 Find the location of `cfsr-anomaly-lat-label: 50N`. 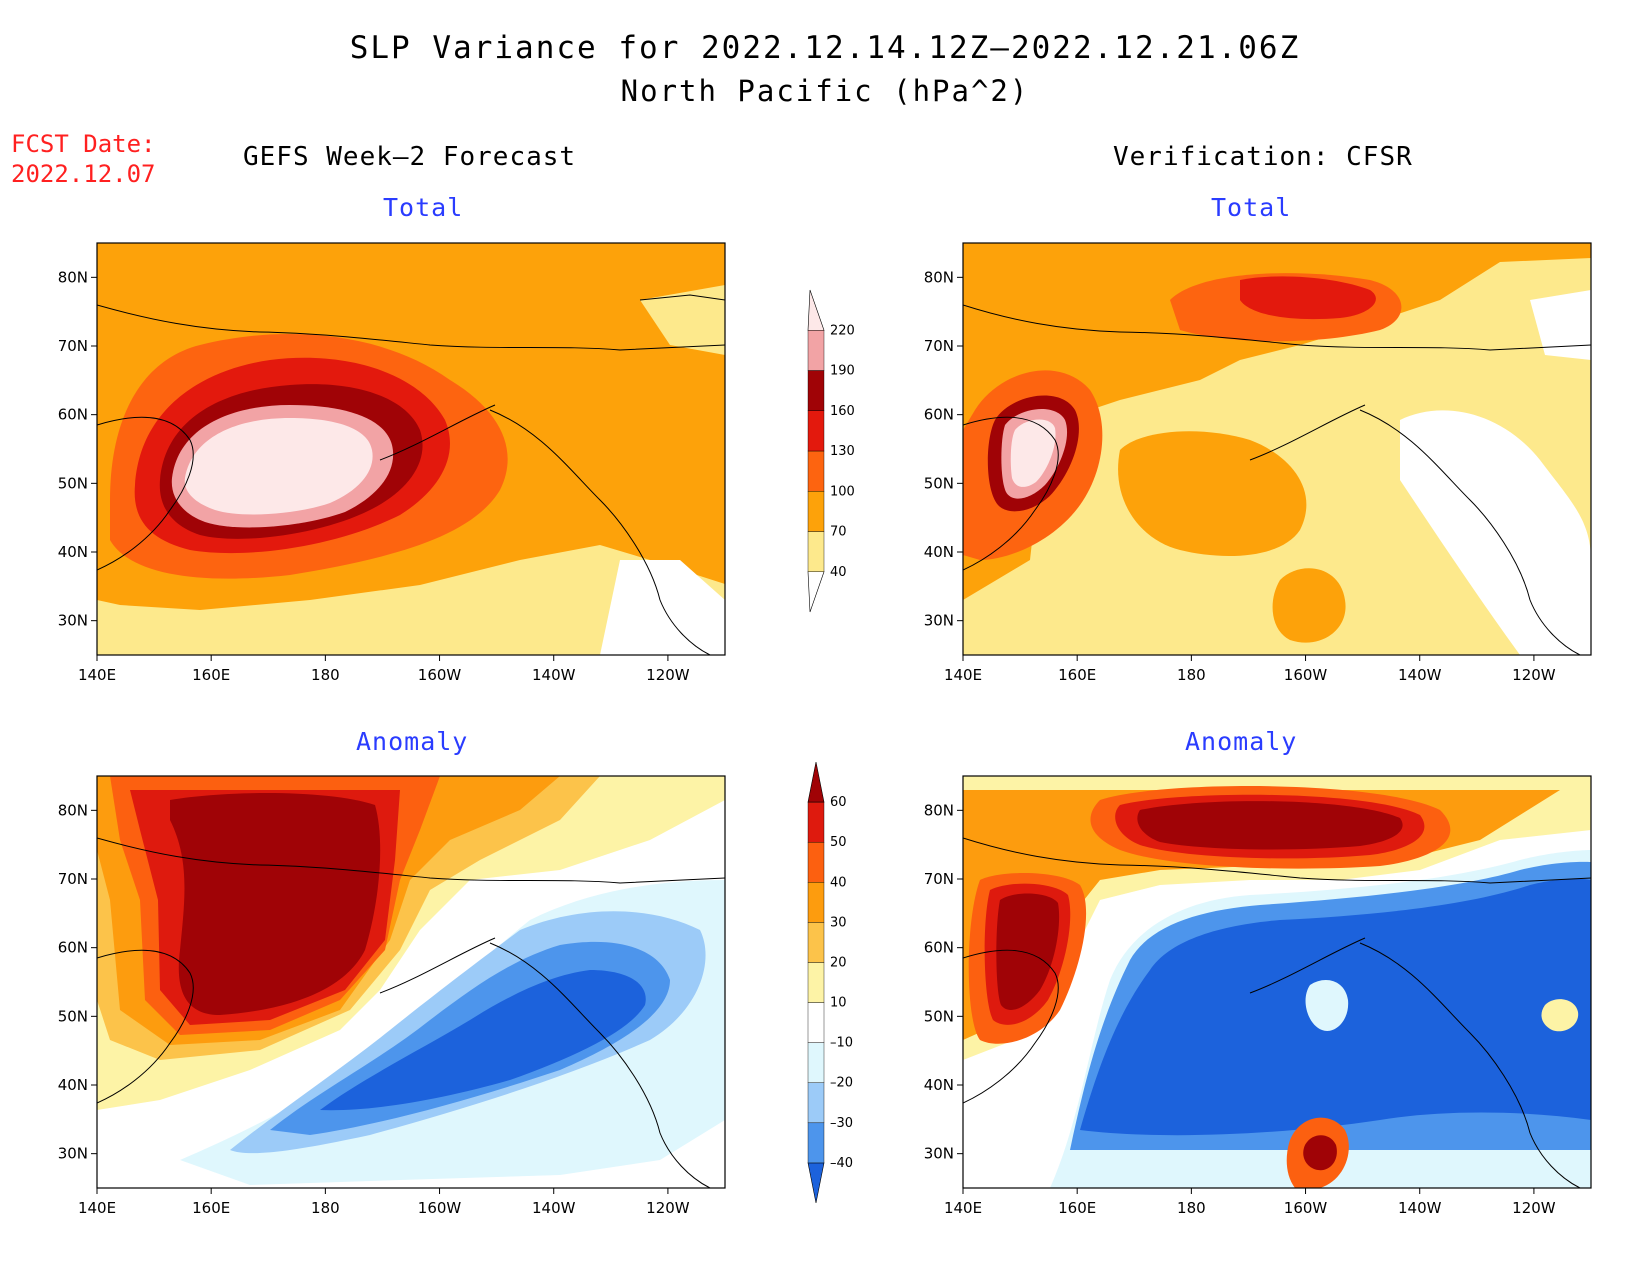

cfsr-anomaly-lat-label: 50N is located at coordinates (939, 1016).